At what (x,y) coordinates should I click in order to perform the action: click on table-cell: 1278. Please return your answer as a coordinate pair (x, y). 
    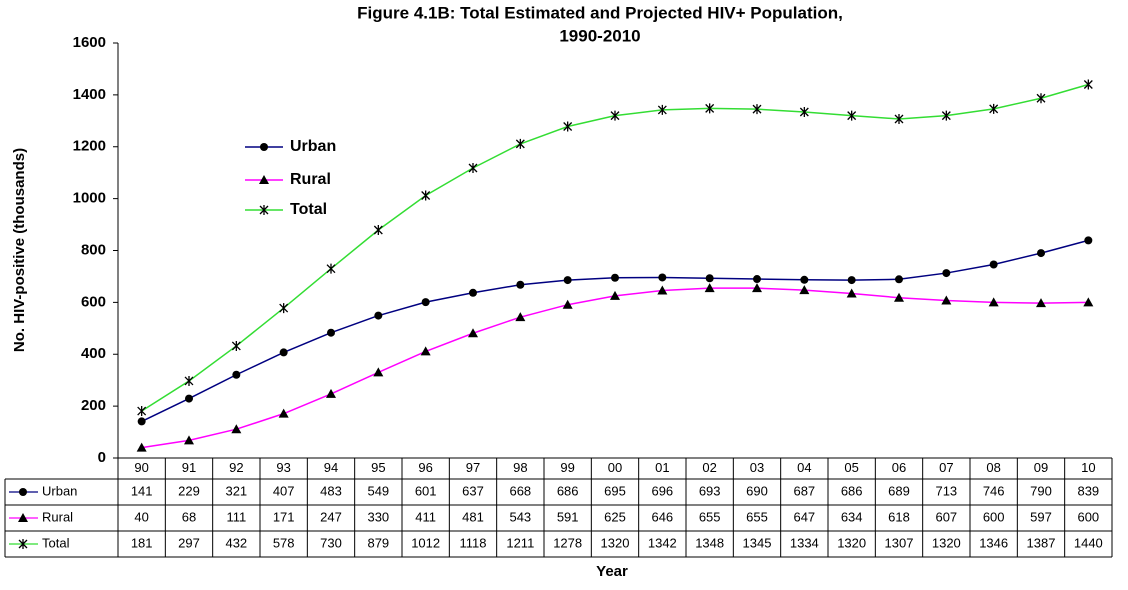
    Looking at the image, I should click on (567, 542).